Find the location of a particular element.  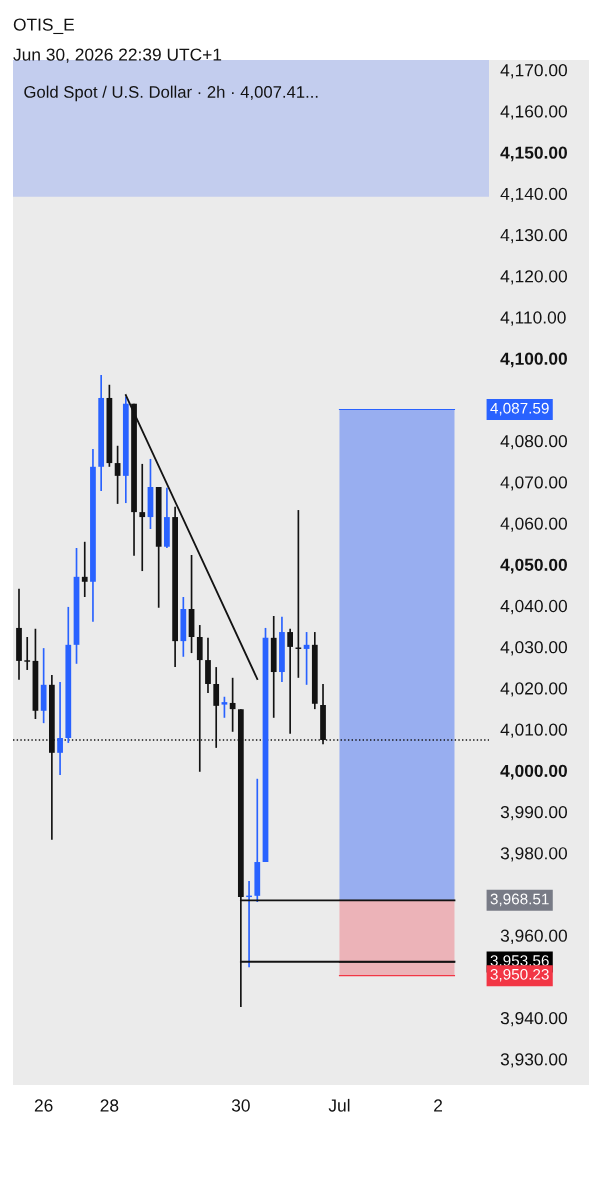

y-tick-label: 4,100.00 is located at coordinates (533, 360).